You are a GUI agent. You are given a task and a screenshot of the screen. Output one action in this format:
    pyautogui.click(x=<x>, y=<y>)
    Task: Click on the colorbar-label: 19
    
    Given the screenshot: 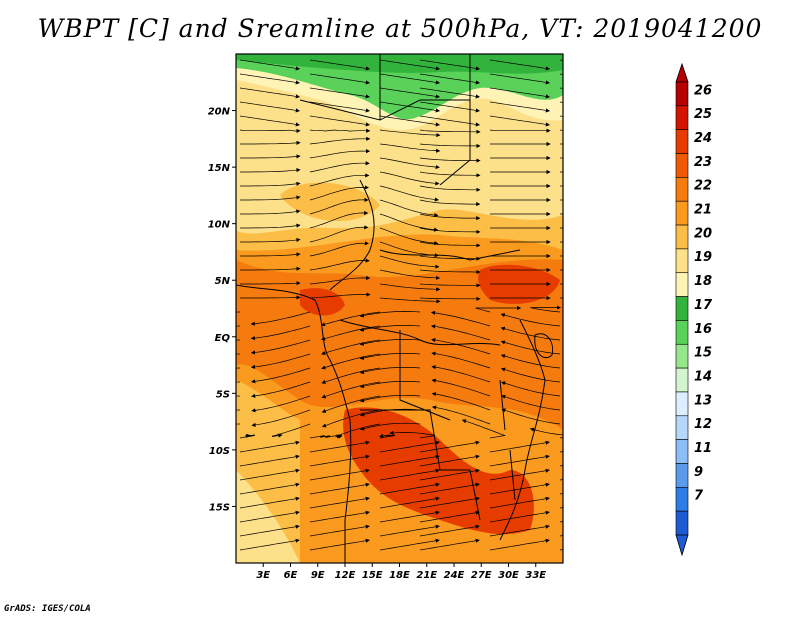 What is the action you would take?
    pyautogui.click(x=703, y=257)
    